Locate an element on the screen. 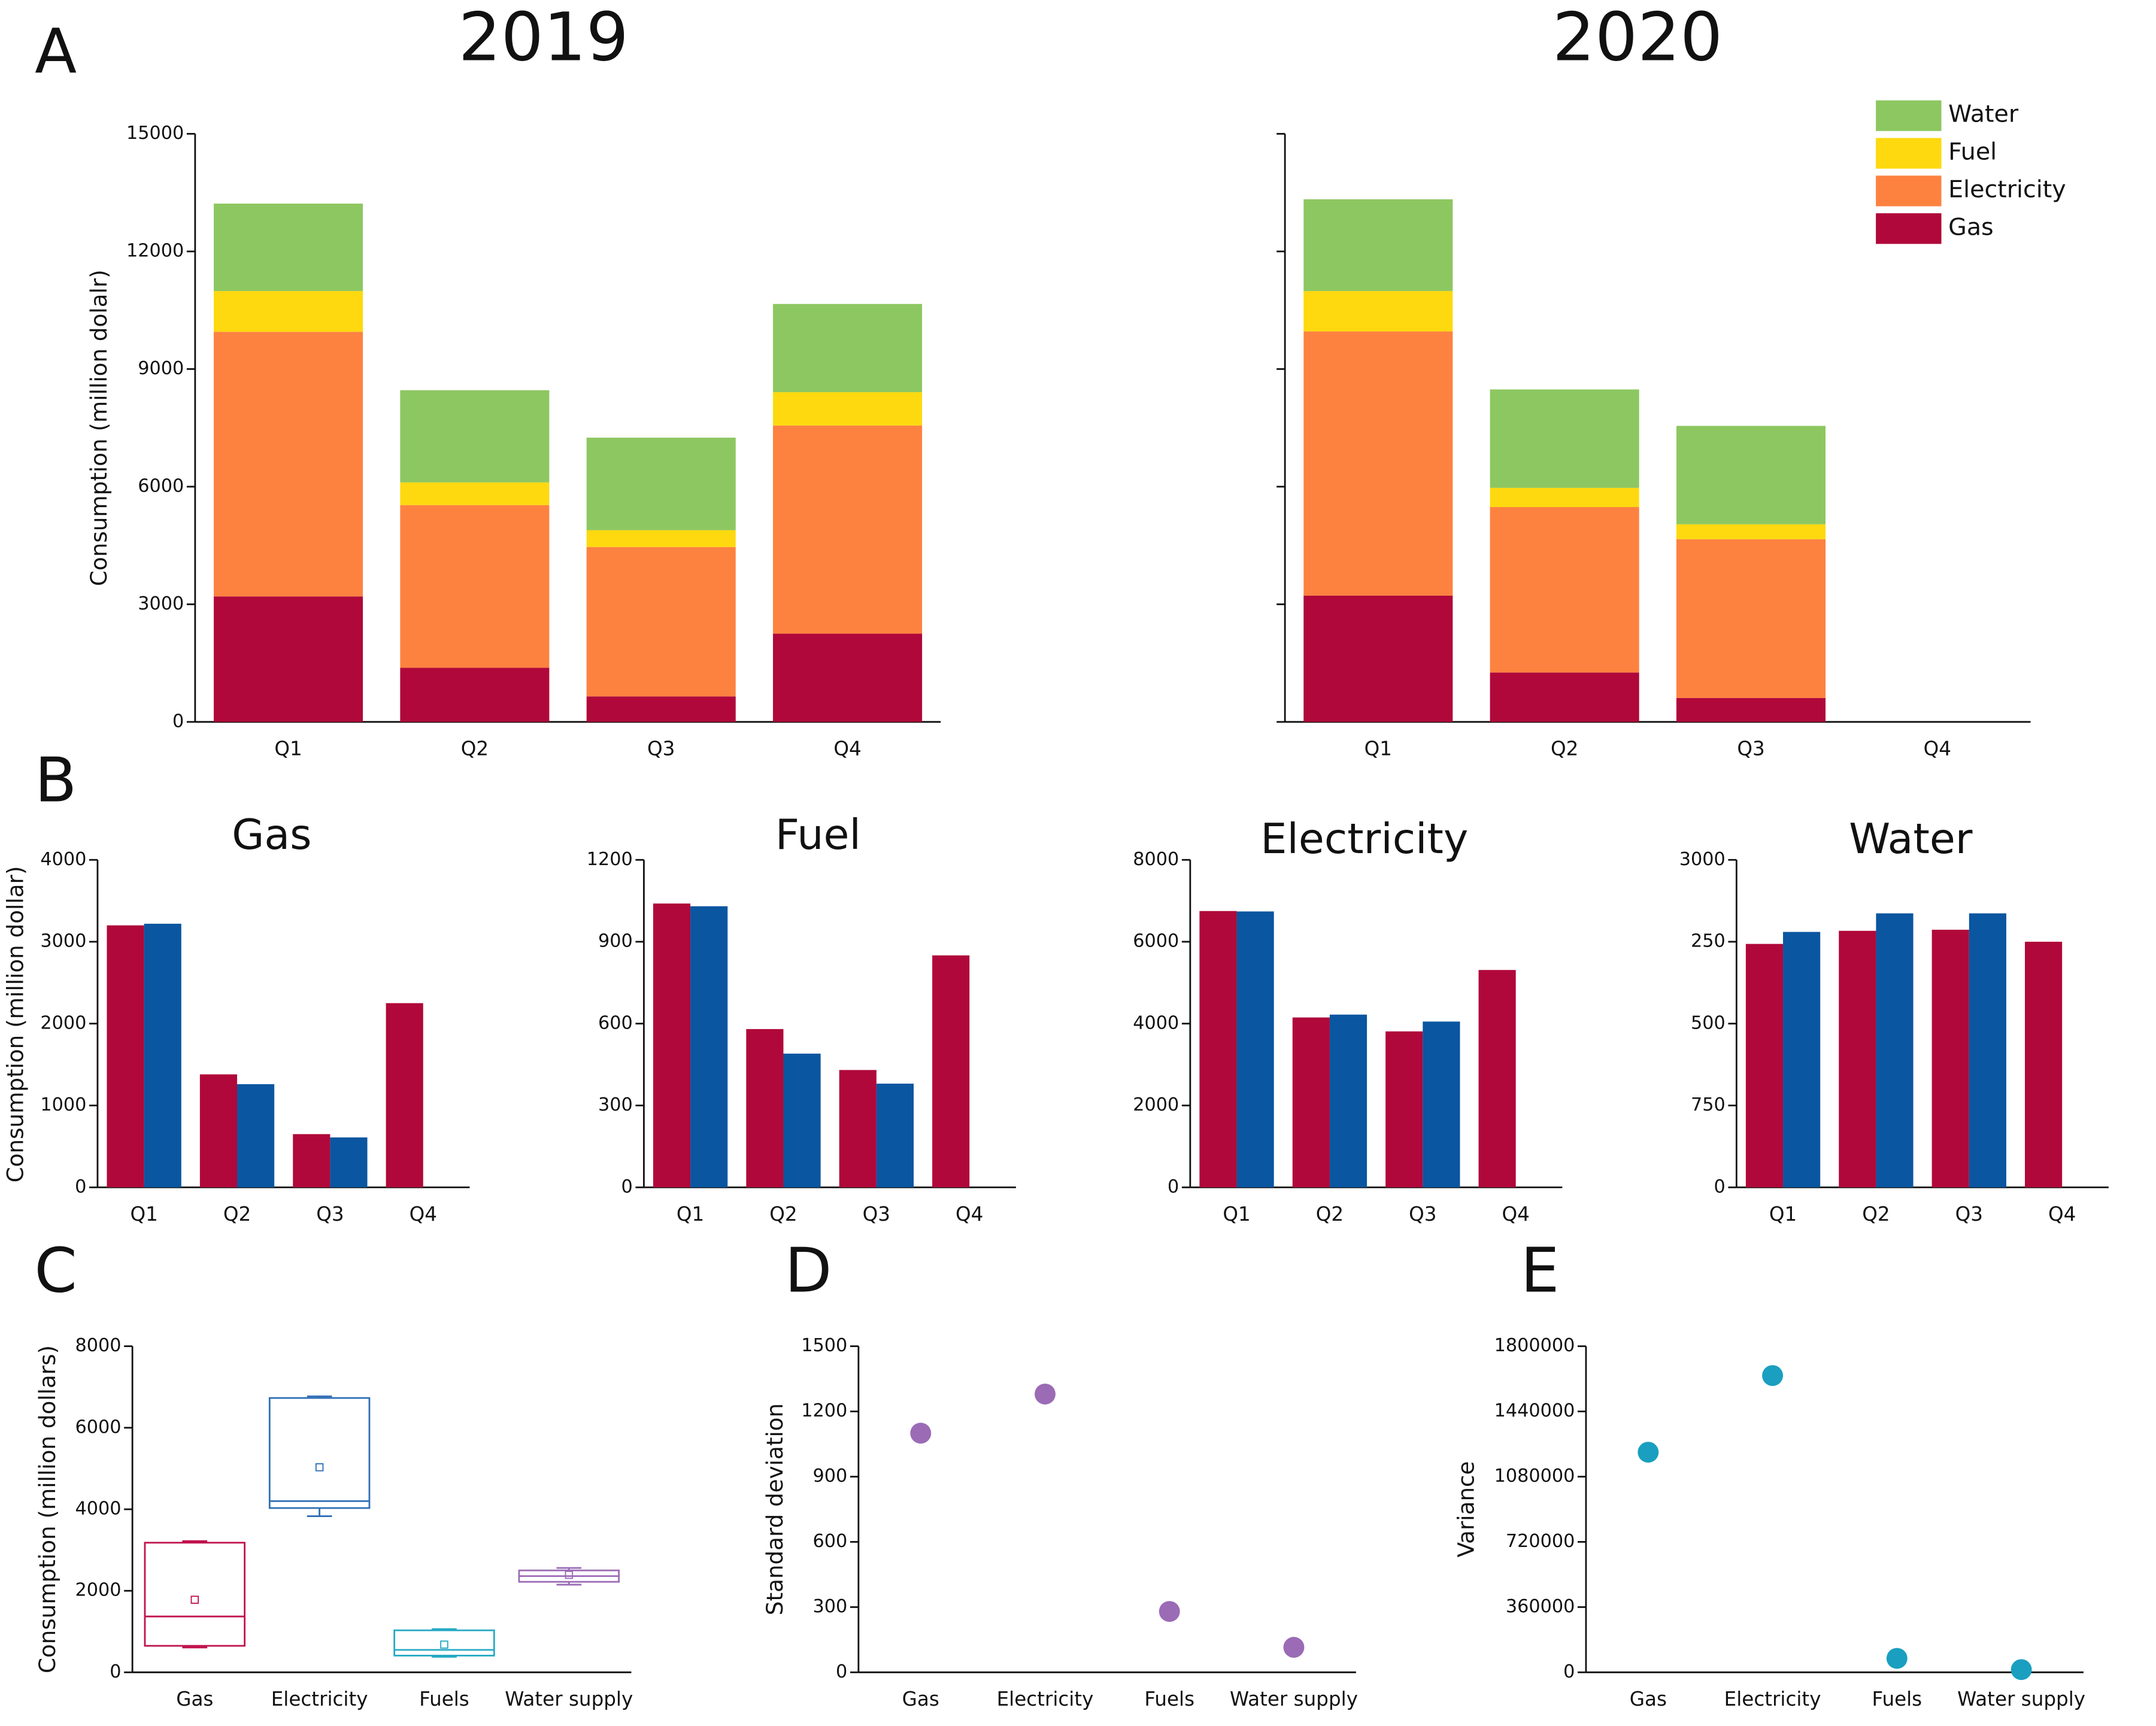 The width and height of the screenshot is (2156, 1726). x-tick-label: Water supply is located at coordinates (1294, 1699).